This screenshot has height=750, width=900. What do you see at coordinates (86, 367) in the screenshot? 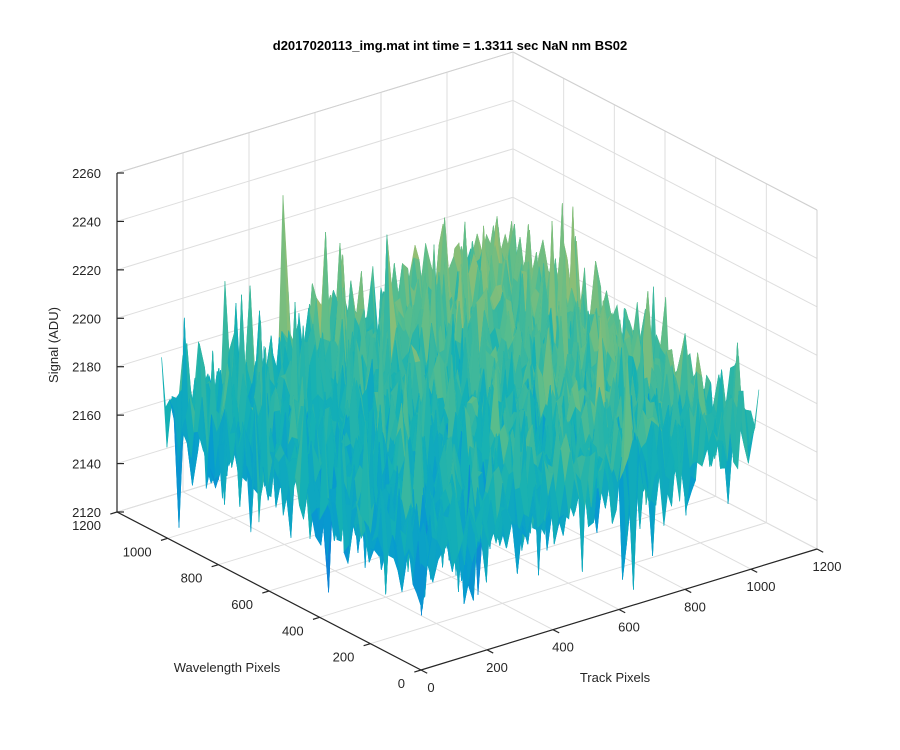
I see `z-tick-label: 2180` at bounding box center [86, 367].